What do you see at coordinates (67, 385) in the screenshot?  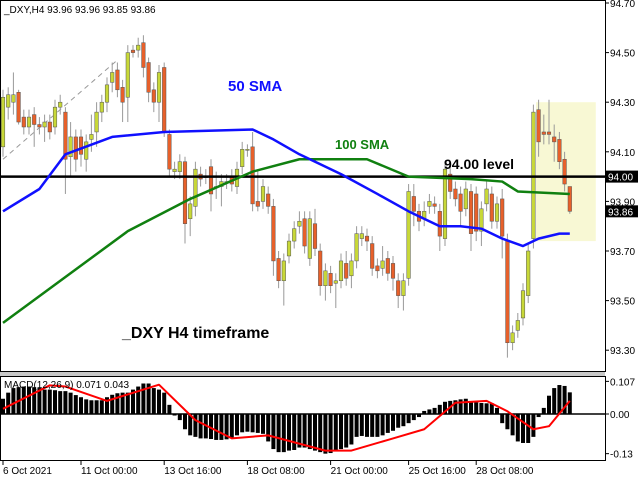 I see `macd-label: MACD(12,26,9) 0.071 0.043` at bounding box center [67, 385].